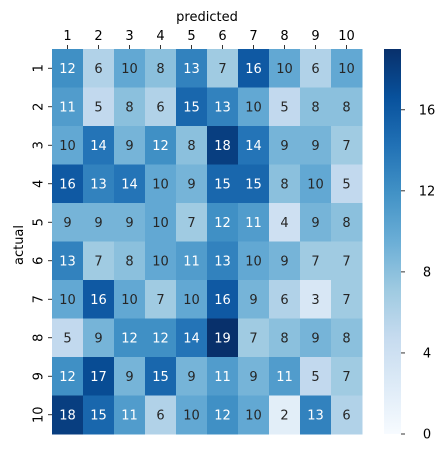  Describe the element at coordinates (39, 184) in the screenshot. I see `y-tick-label-4: 4` at that location.